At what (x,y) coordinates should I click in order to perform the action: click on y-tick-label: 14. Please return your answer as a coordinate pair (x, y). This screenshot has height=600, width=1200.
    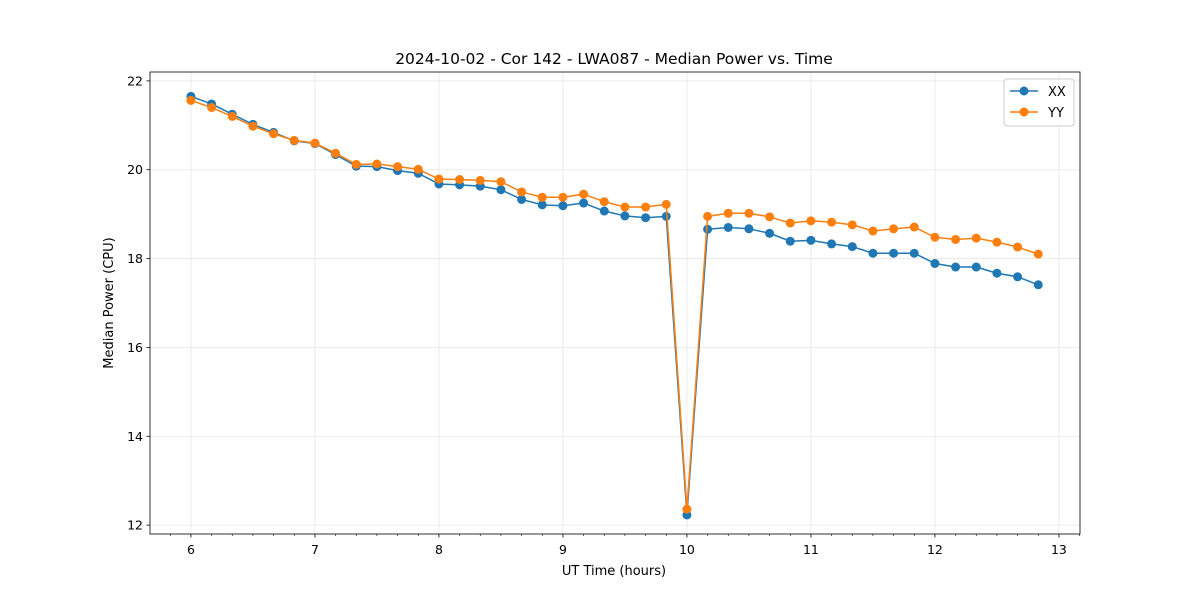
    Looking at the image, I should click on (135, 436).